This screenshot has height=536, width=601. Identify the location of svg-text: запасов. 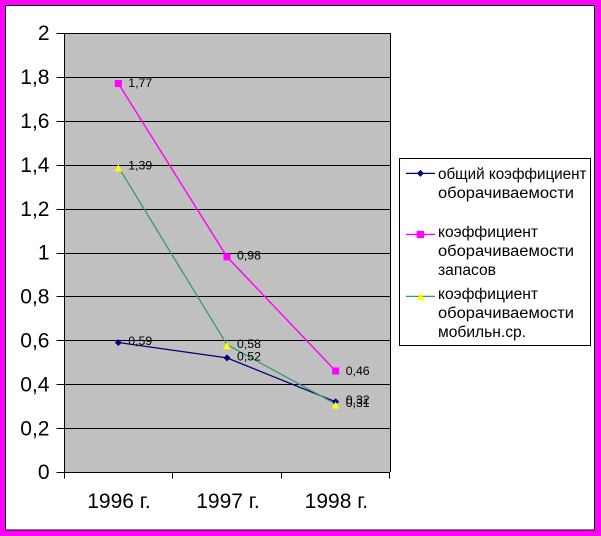
(467, 270).